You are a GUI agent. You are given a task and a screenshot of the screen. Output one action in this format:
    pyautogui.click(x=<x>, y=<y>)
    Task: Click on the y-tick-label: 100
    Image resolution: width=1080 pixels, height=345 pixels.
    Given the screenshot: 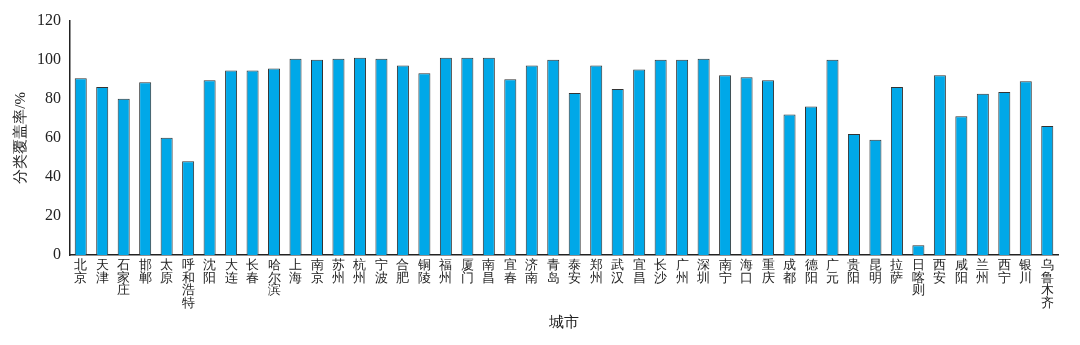 What is the action you would take?
    pyautogui.click(x=49, y=58)
    